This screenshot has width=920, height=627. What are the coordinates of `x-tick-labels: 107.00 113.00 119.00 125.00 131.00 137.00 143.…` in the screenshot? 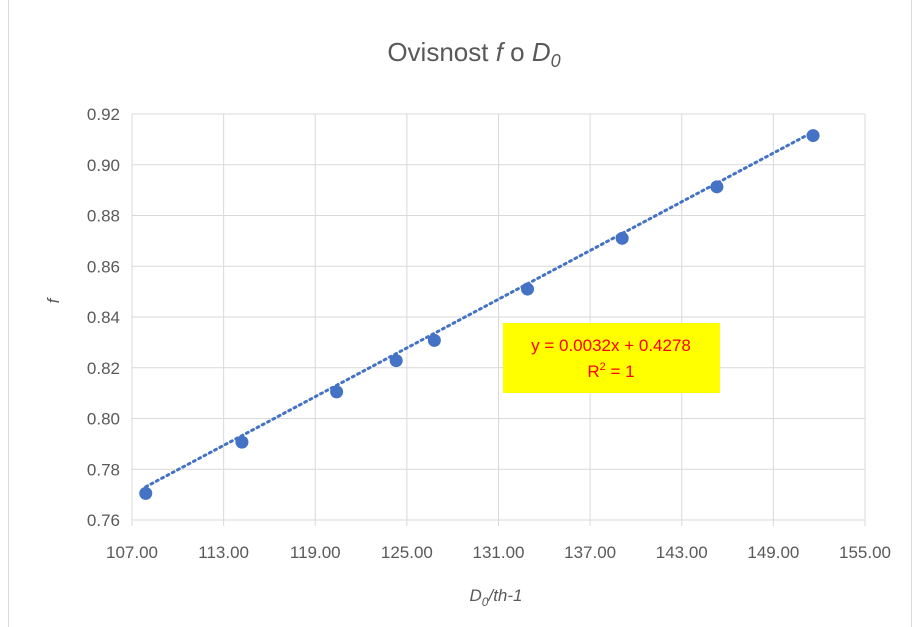 It's located at (498, 552).